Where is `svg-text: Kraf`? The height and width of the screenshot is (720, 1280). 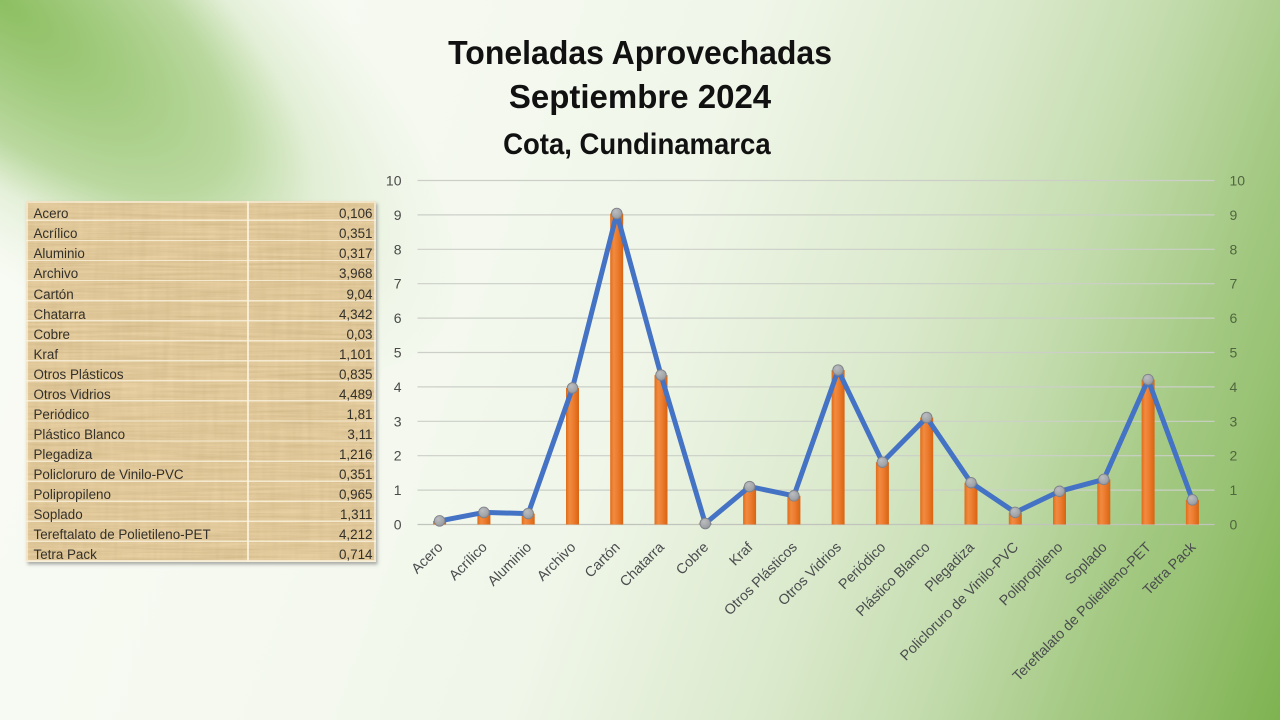 svg-text: Kraf is located at coordinates (742, 555).